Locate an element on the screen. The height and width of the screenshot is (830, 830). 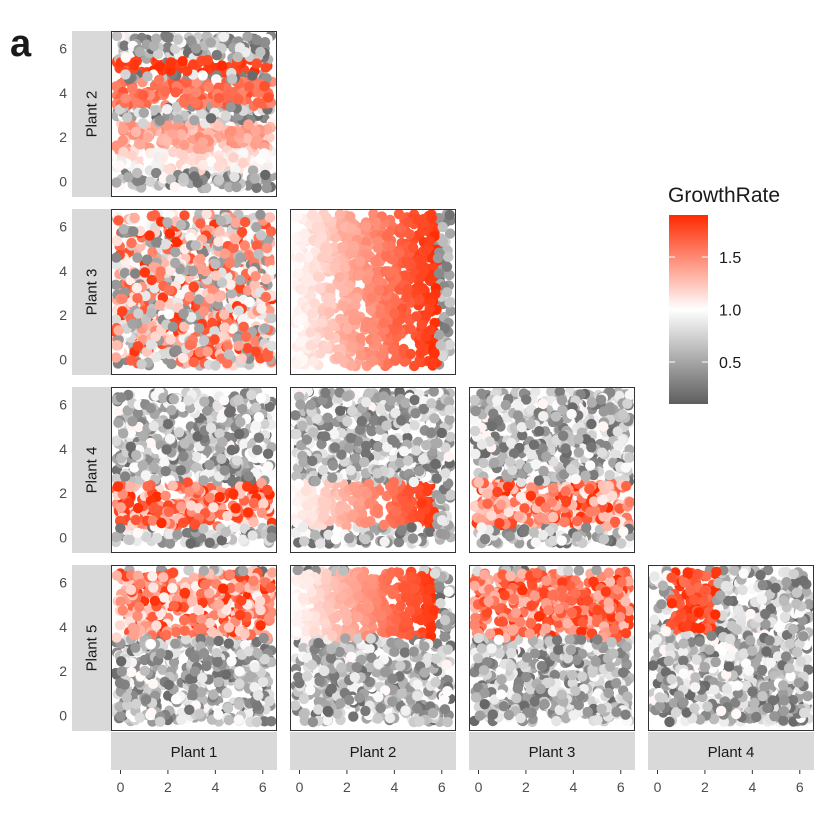
panel-border is located at coordinates (373, 470).